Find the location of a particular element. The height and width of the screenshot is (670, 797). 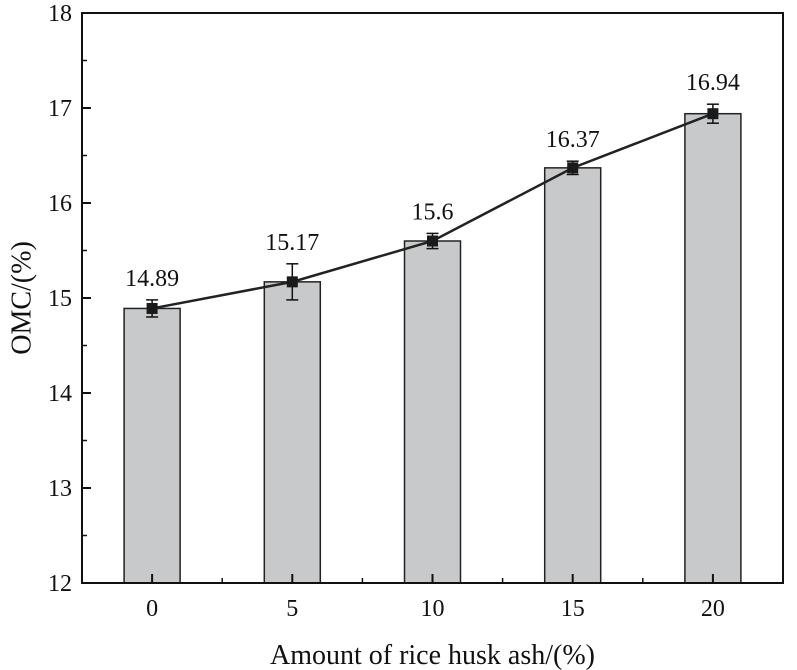

data-label: 15.6 is located at coordinates (433, 212).